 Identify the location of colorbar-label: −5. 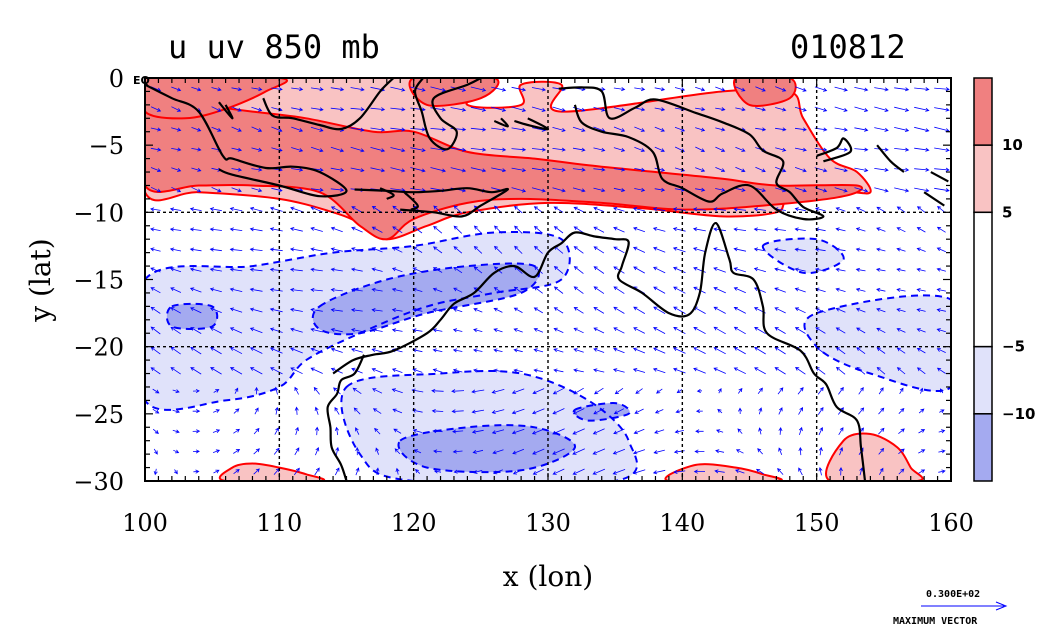
(1013, 347).